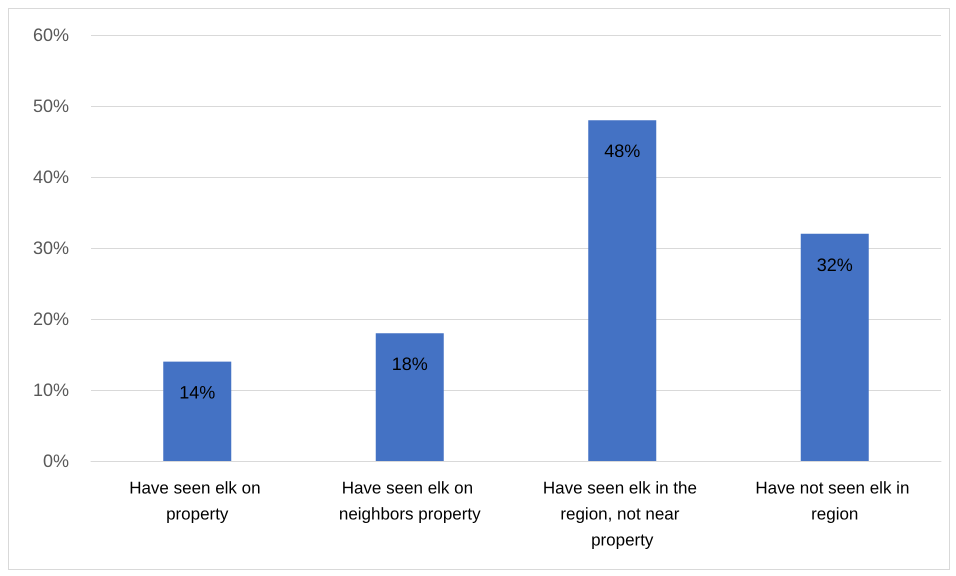 The width and height of the screenshot is (956, 576). Describe the element at coordinates (50, 390) in the screenshot. I see `y-tick-label: 10%` at that location.